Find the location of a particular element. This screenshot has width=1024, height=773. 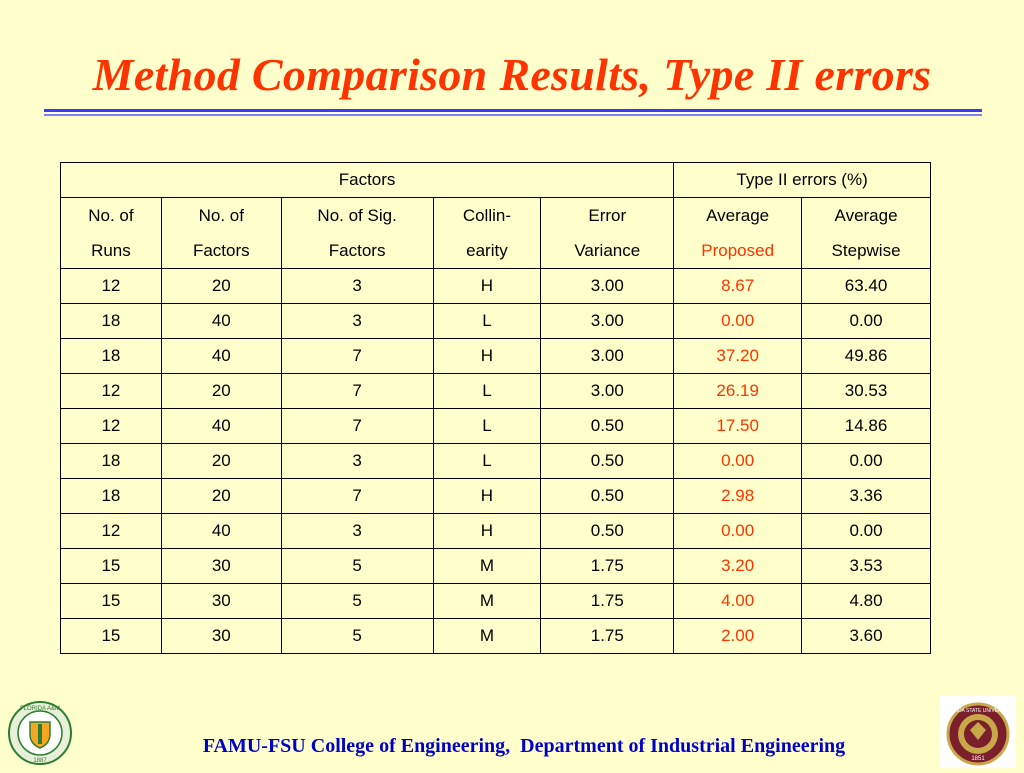

col-header-factors: No. of Factors is located at coordinates (221, 233).